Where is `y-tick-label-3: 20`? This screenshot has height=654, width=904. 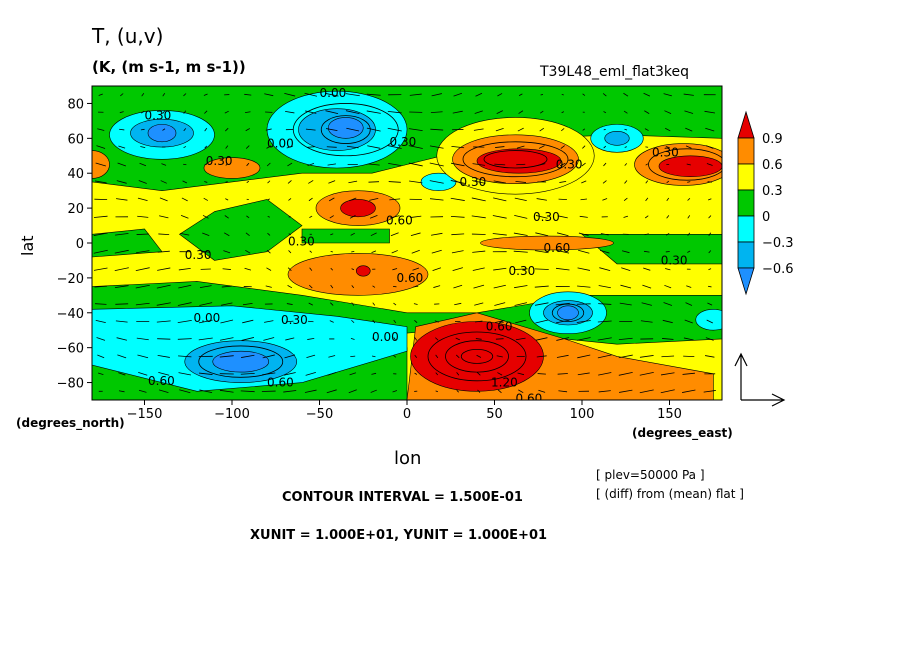
y-tick-label-3: 20 is located at coordinates (75, 209).